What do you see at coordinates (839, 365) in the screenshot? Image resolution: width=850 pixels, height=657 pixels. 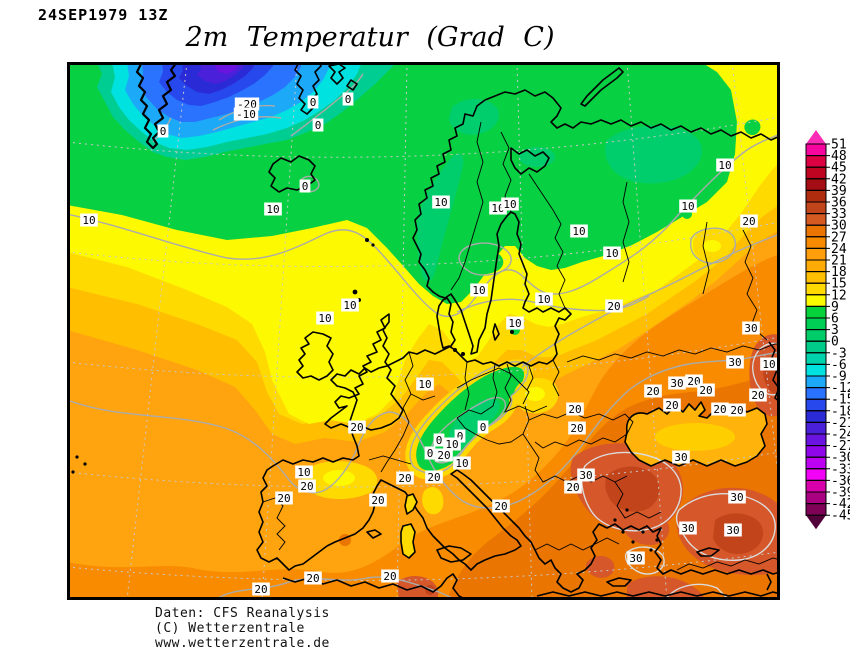 I see `svg-text: -6` at bounding box center [839, 365].